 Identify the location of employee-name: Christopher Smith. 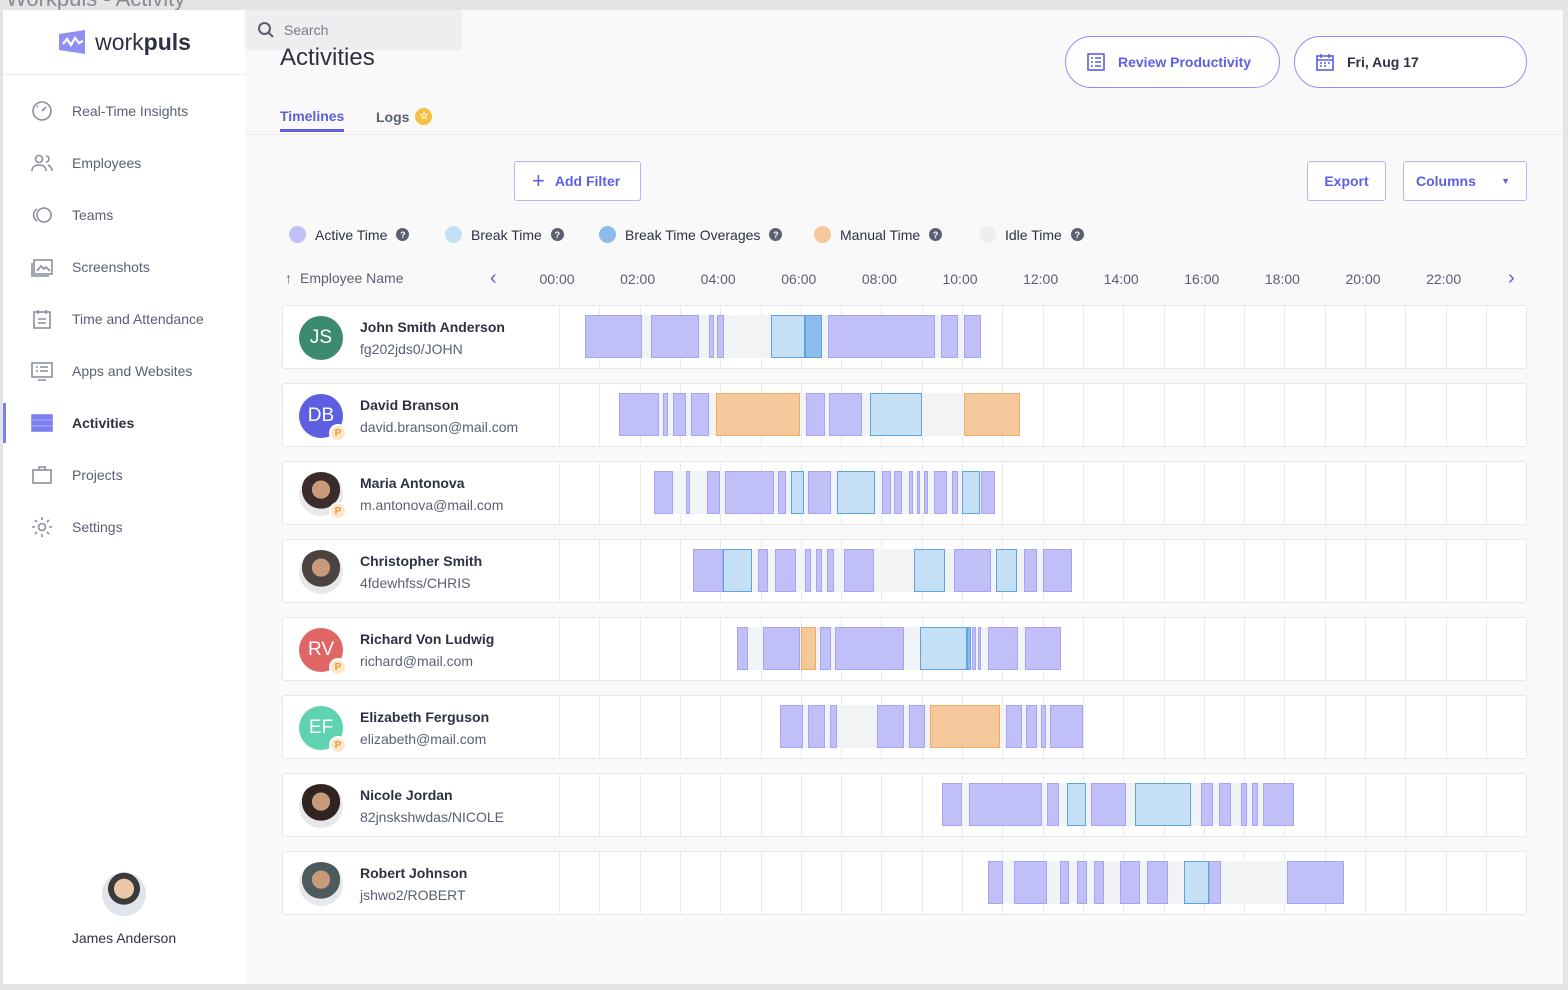
(421, 561).